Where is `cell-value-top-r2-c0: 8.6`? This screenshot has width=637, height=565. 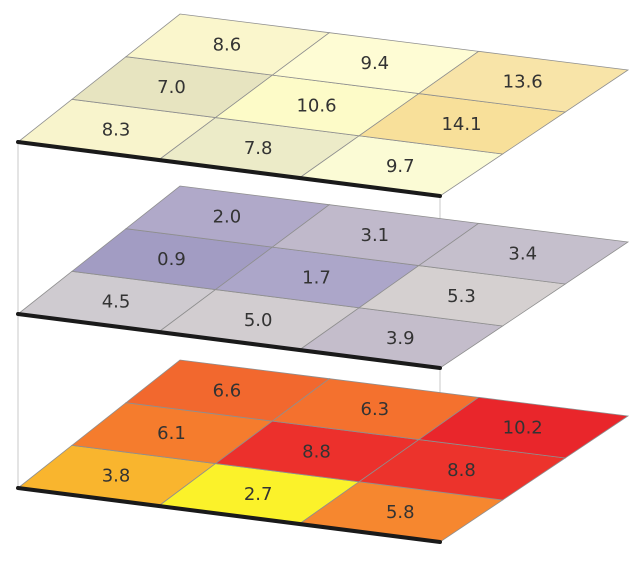
cell-value-top-r2-c0: 8.6 is located at coordinates (227, 45).